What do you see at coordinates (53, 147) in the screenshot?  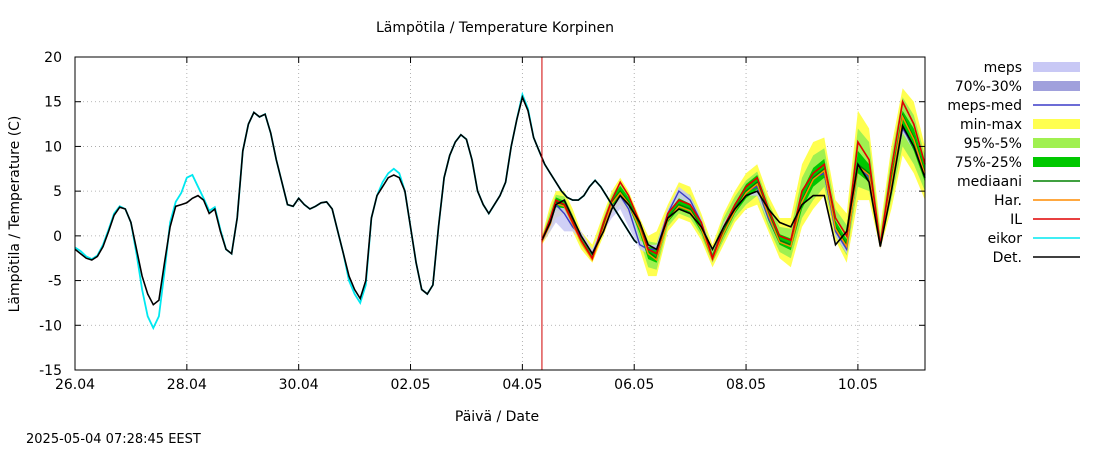 I see `y-tick-label: 10` at bounding box center [53, 147].